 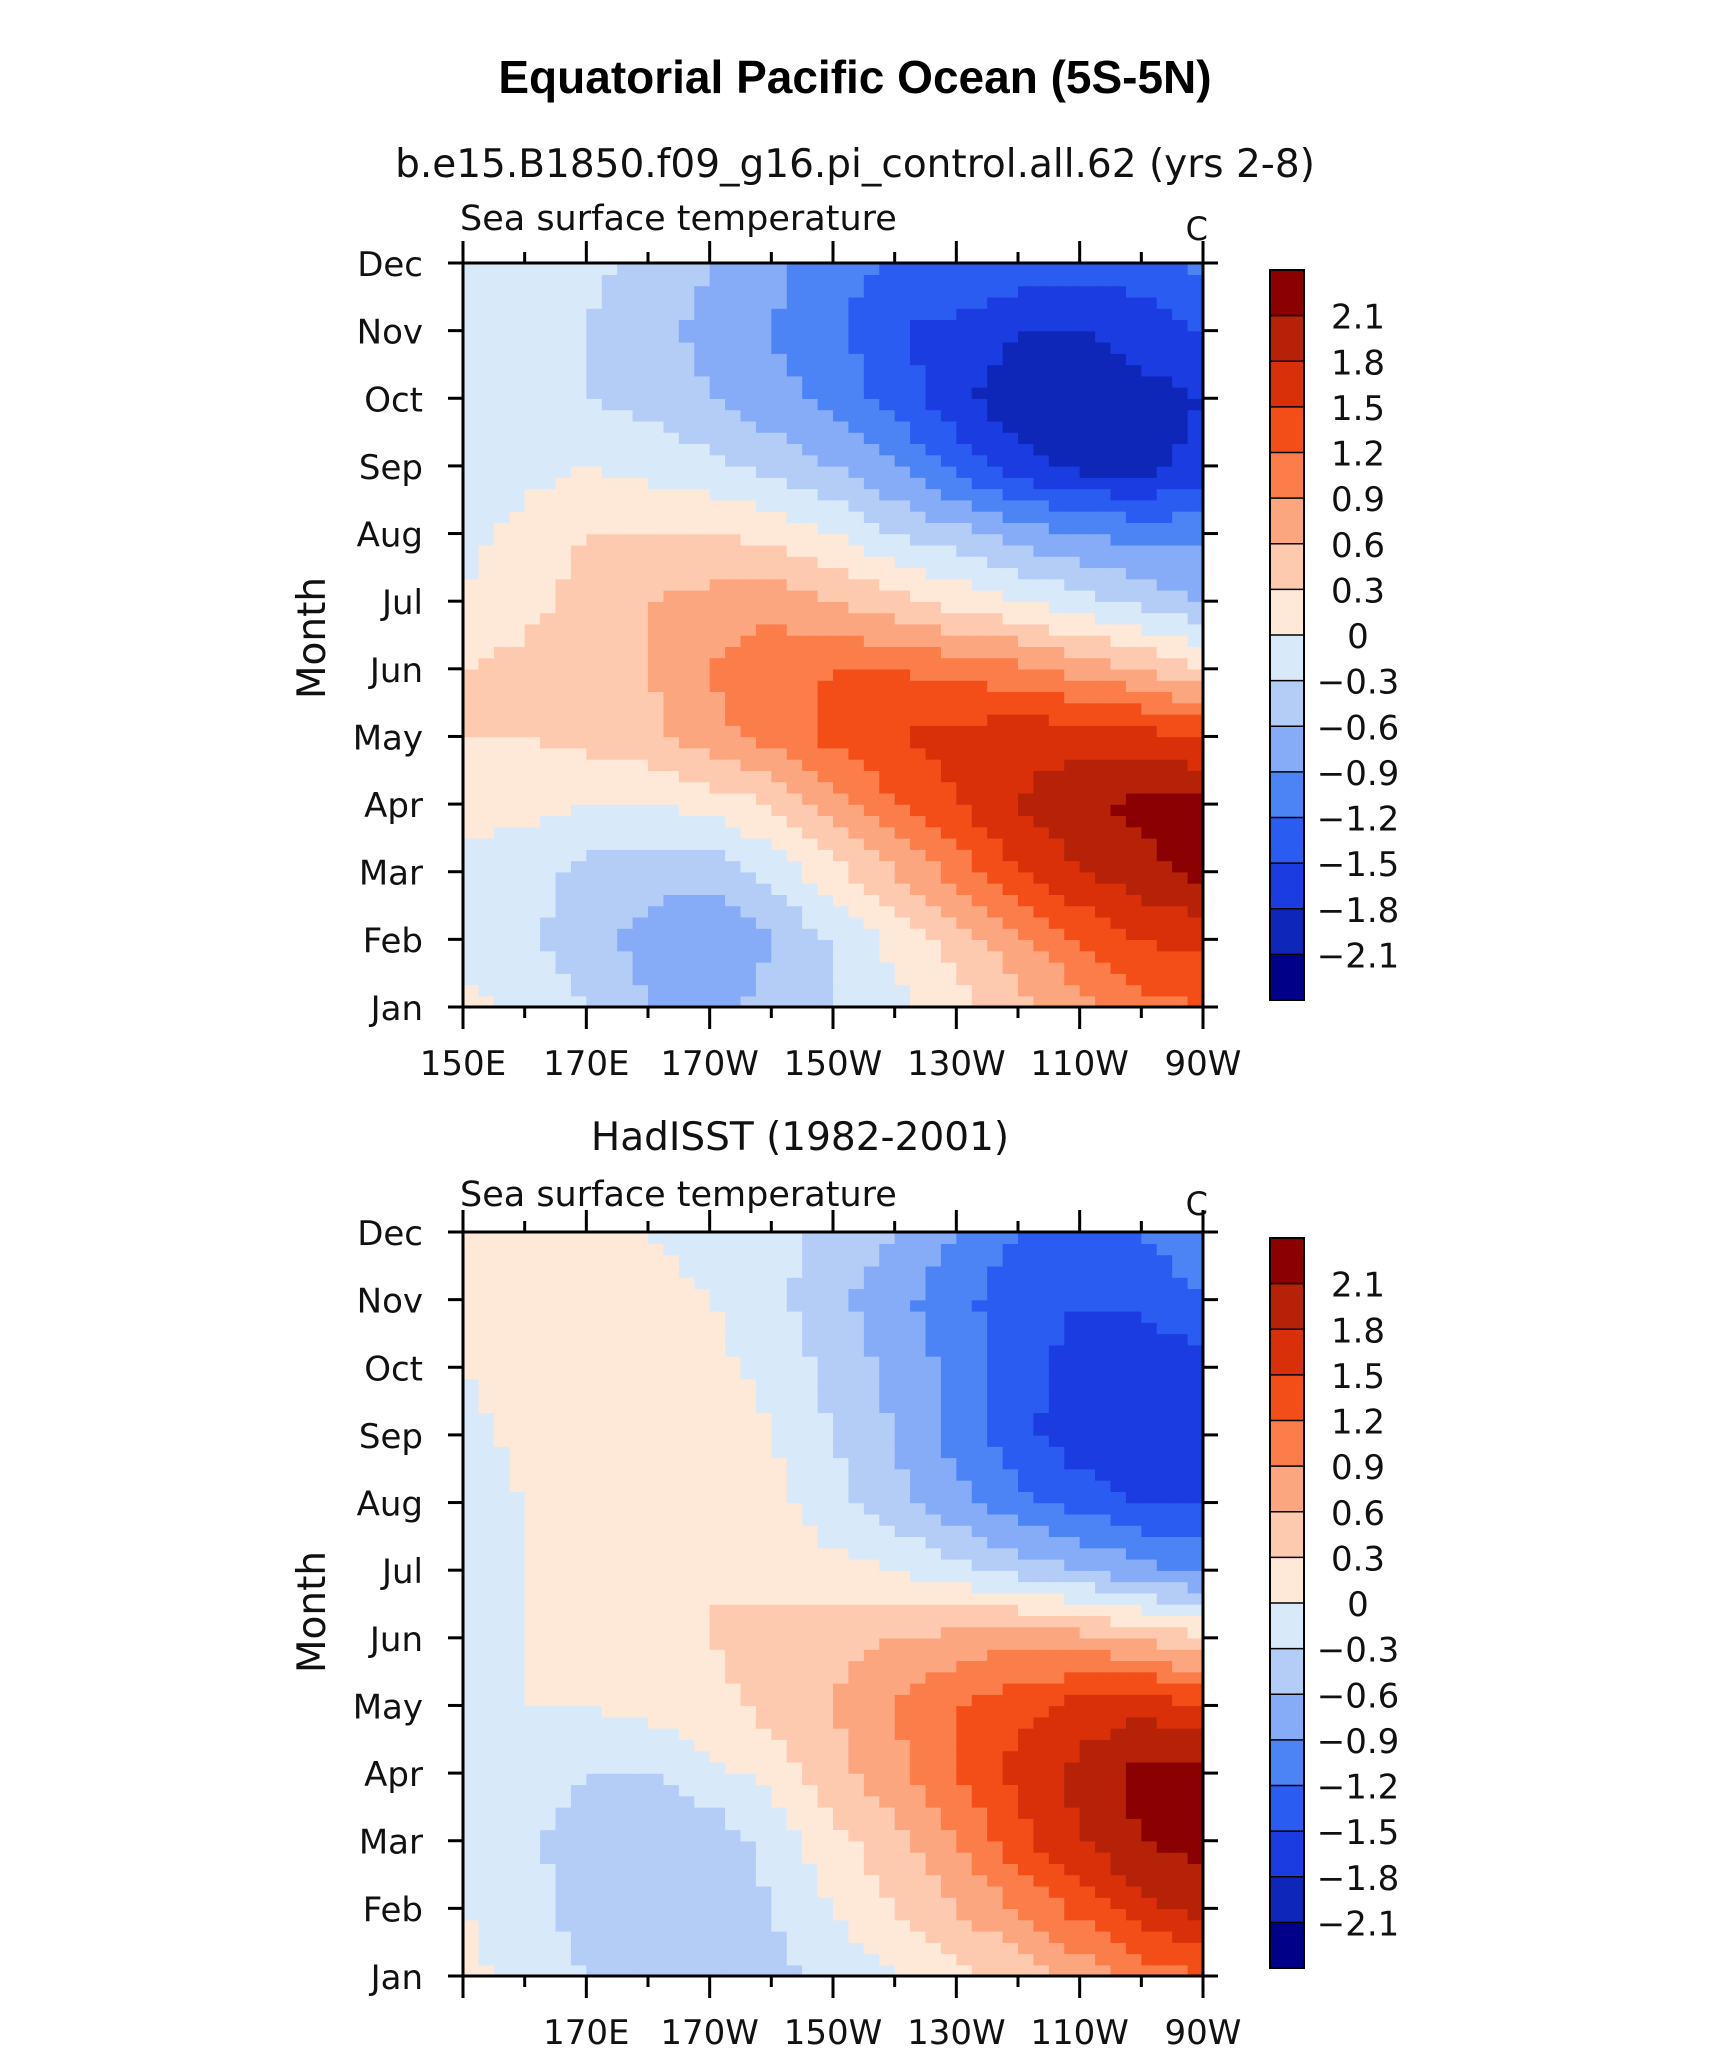 I want to click on panel2-units: C, so click(x=1197, y=1204).